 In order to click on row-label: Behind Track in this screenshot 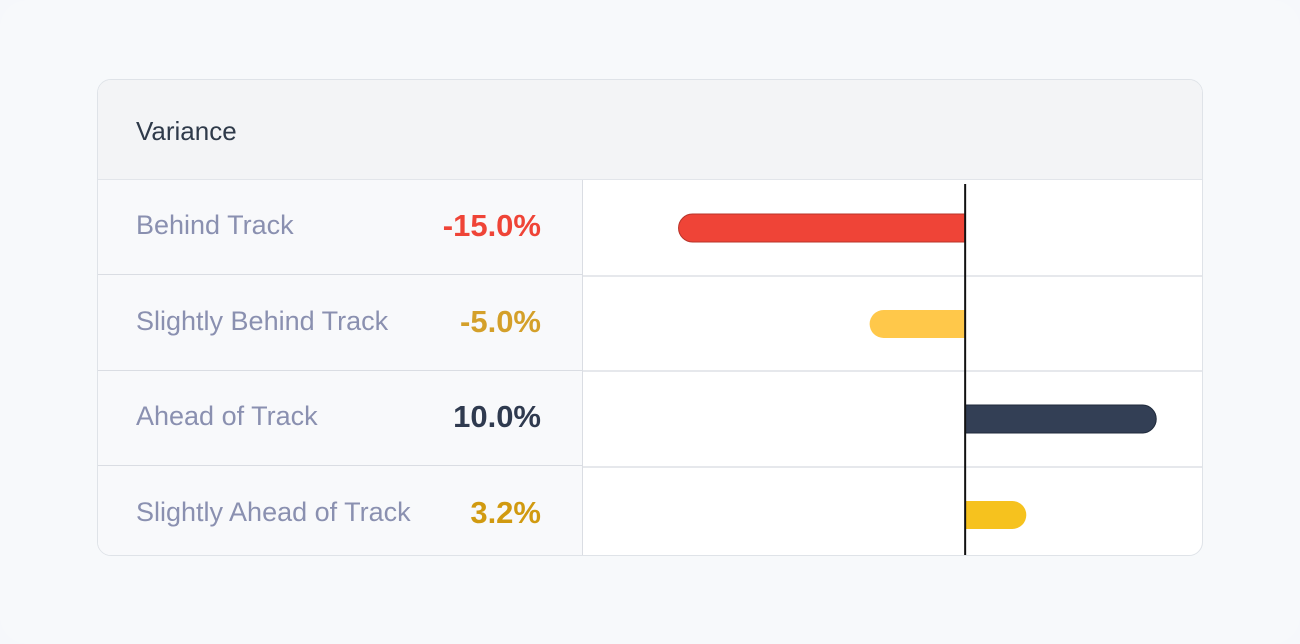, I will do `click(215, 225)`.